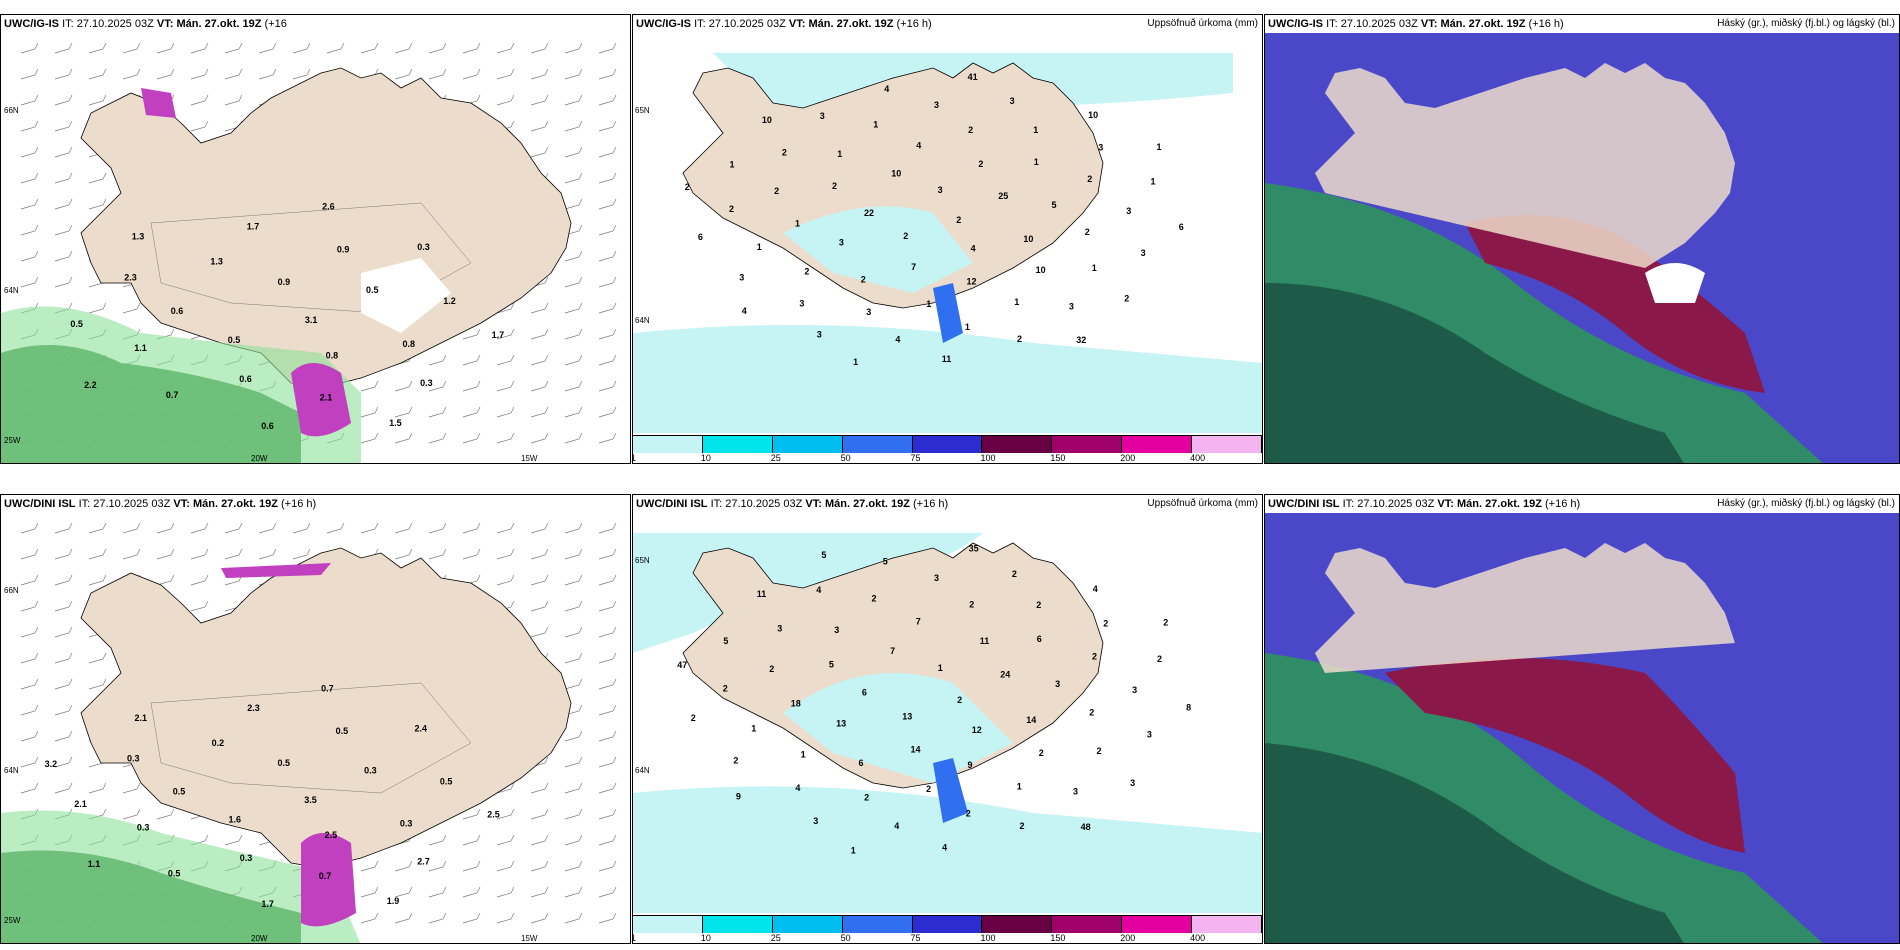  What do you see at coordinates (642, 110) in the screenshot?
I see `lat-label: 65N` at bounding box center [642, 110].